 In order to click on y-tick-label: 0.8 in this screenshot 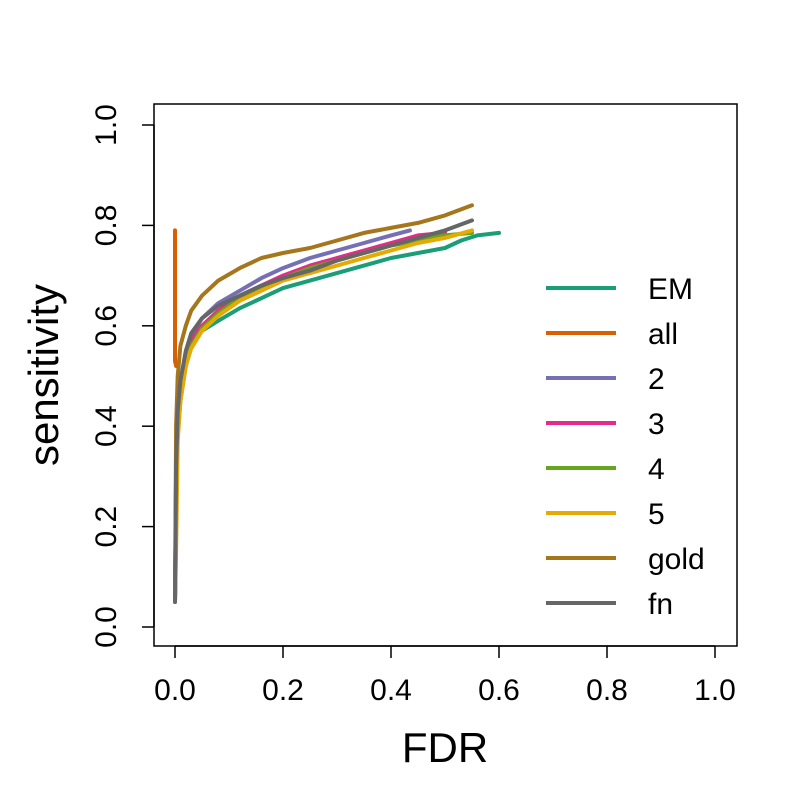, I will do `click(106, 226)`.